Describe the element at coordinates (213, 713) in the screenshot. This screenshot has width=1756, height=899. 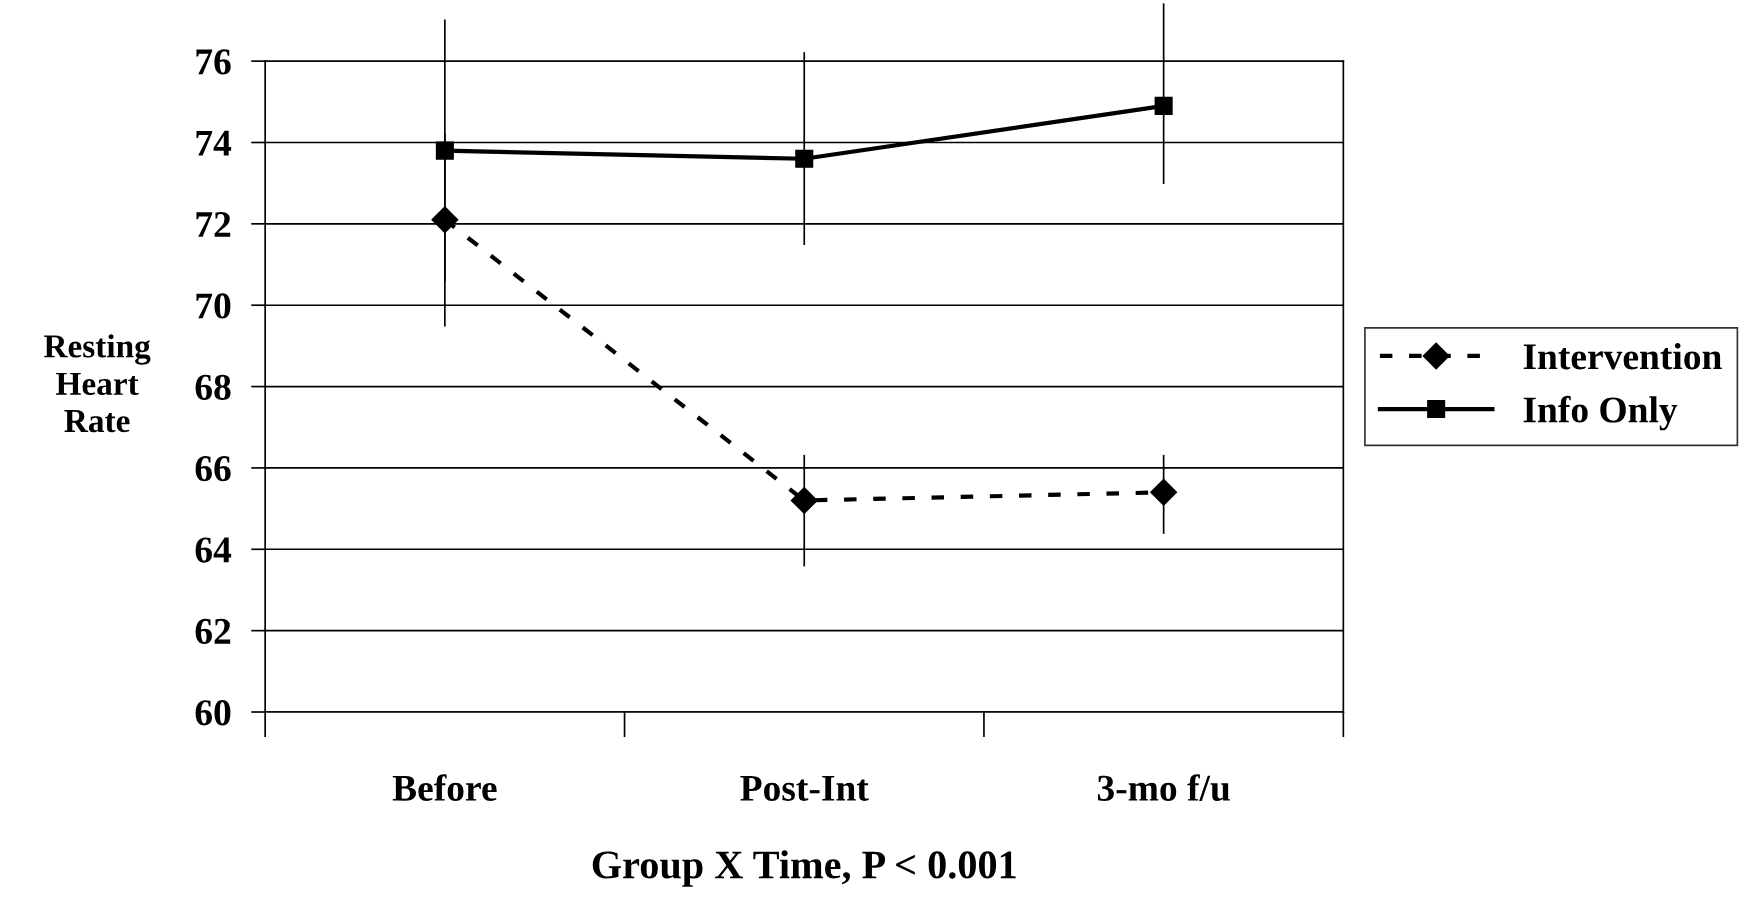
I see `y-tick-label: 60` at that location.